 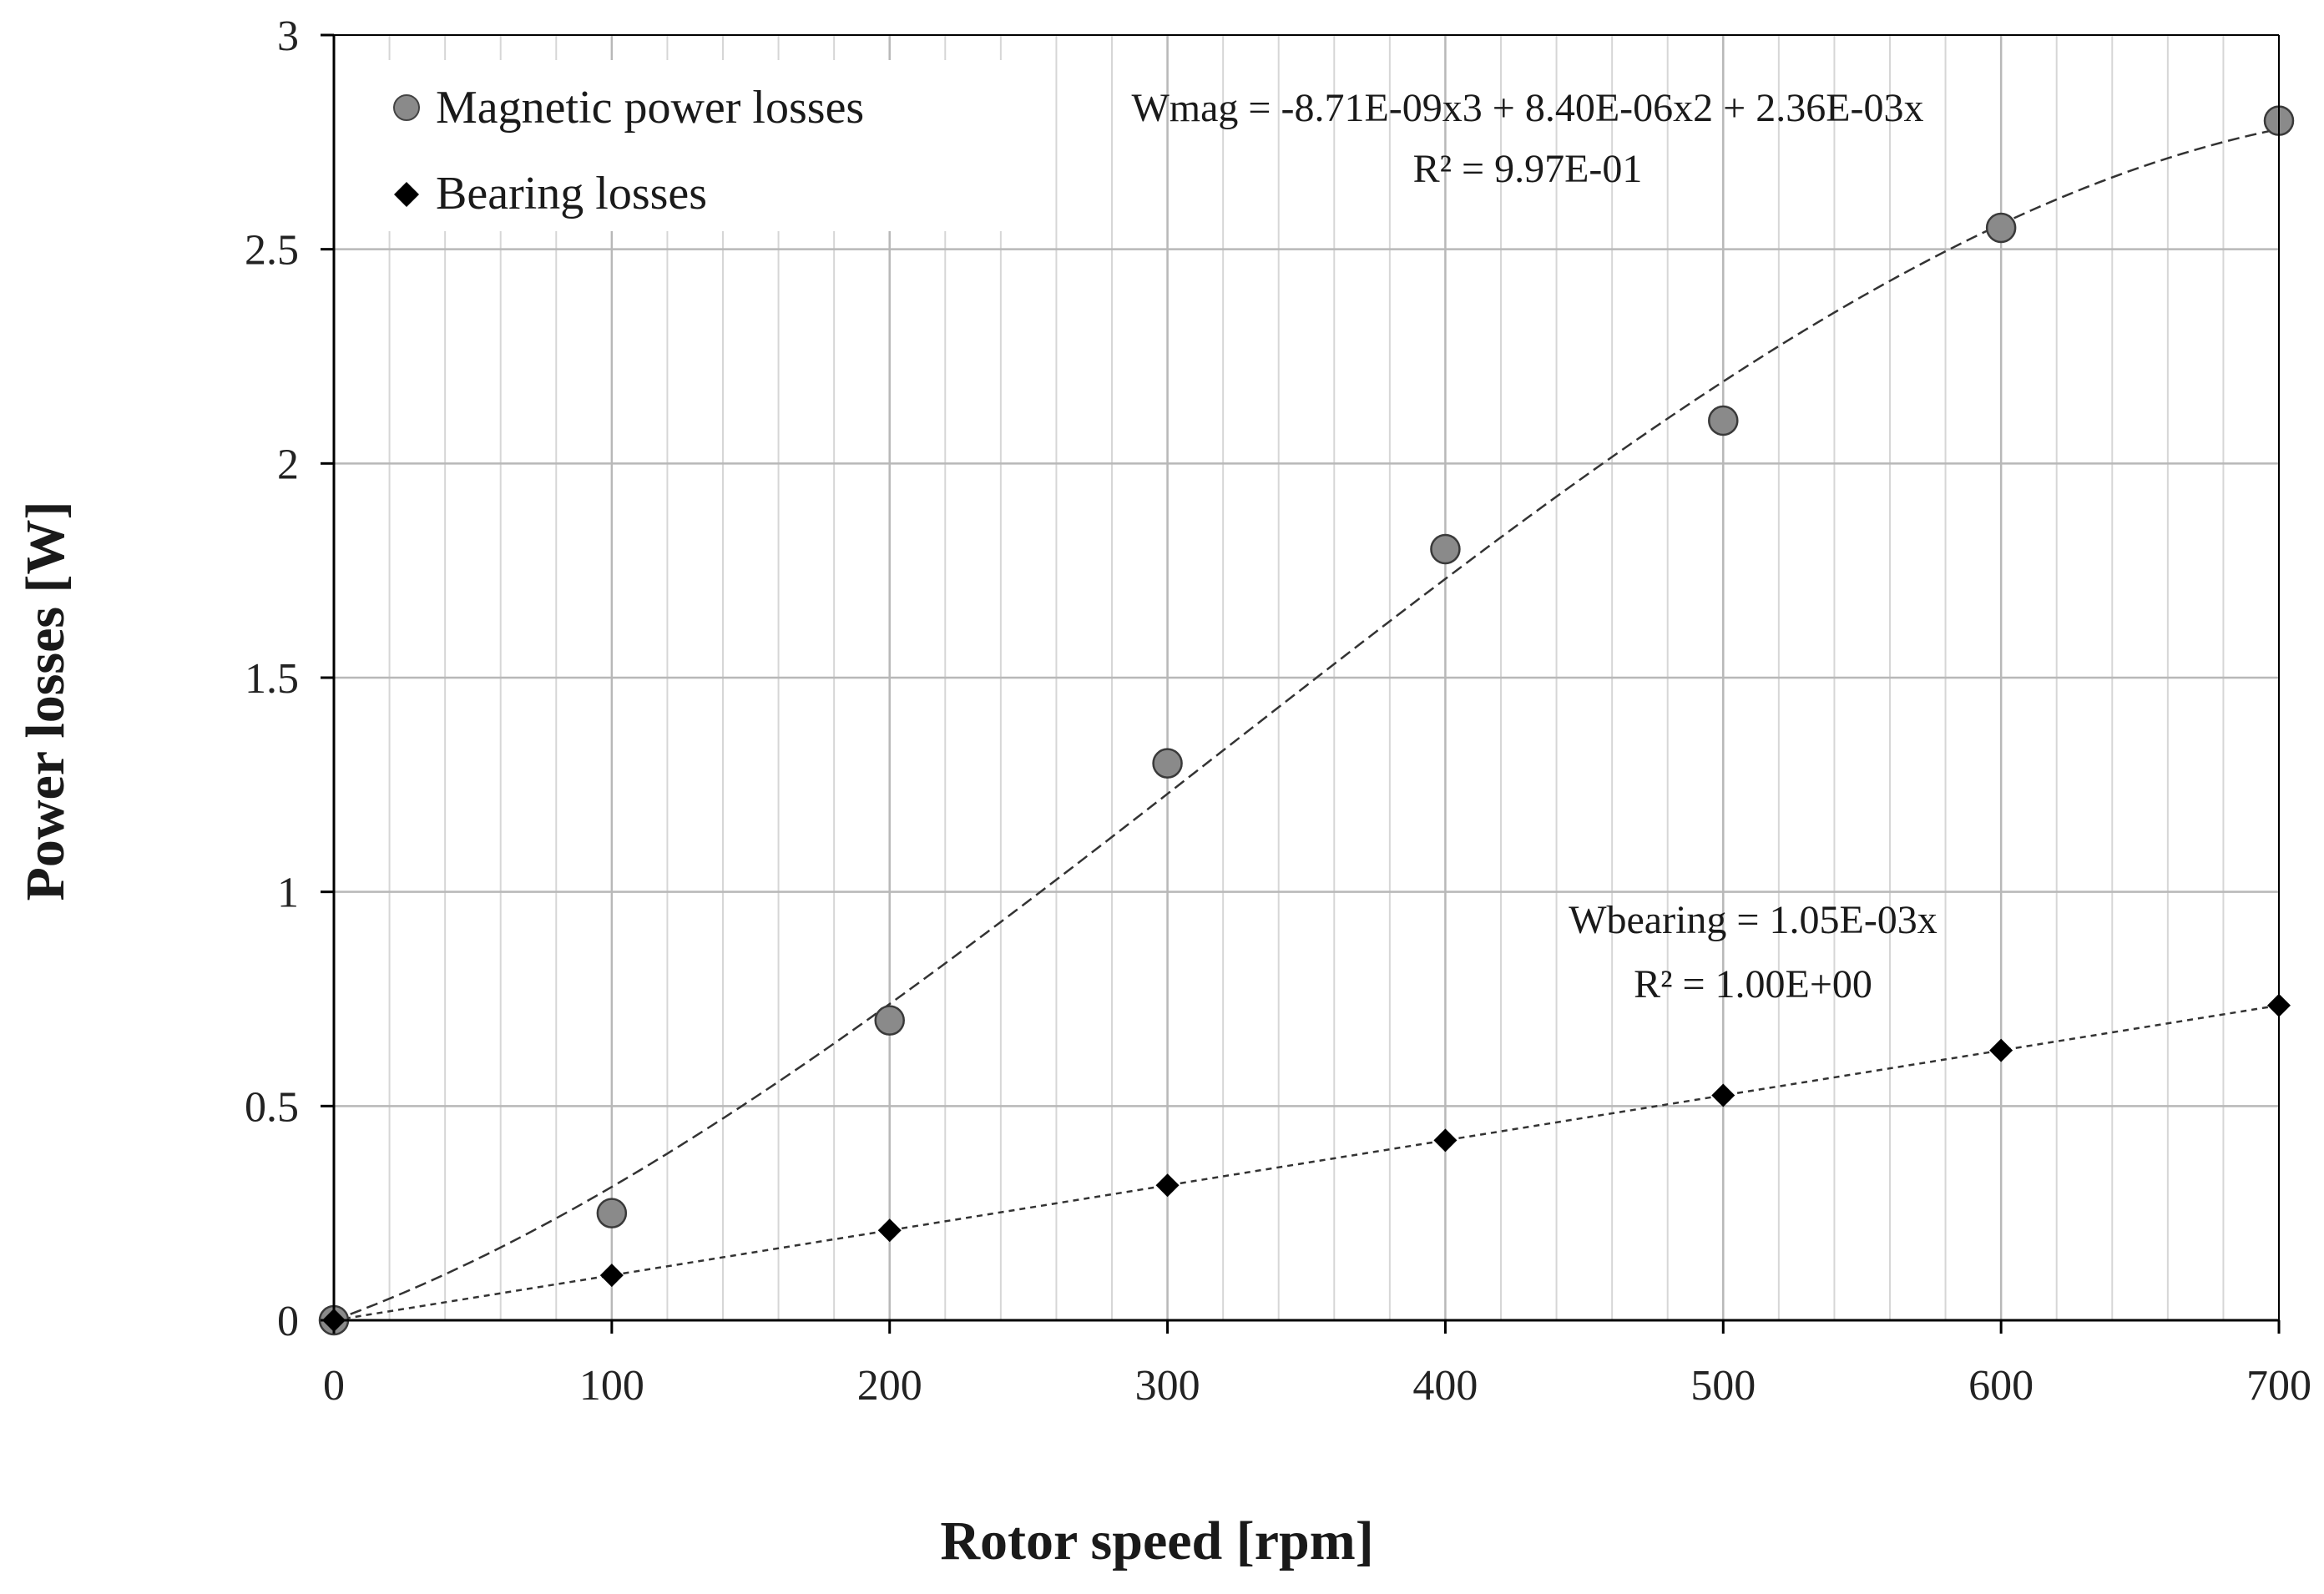 I want to click on x-tick-label: 600, so click(x=2001, y=1386).